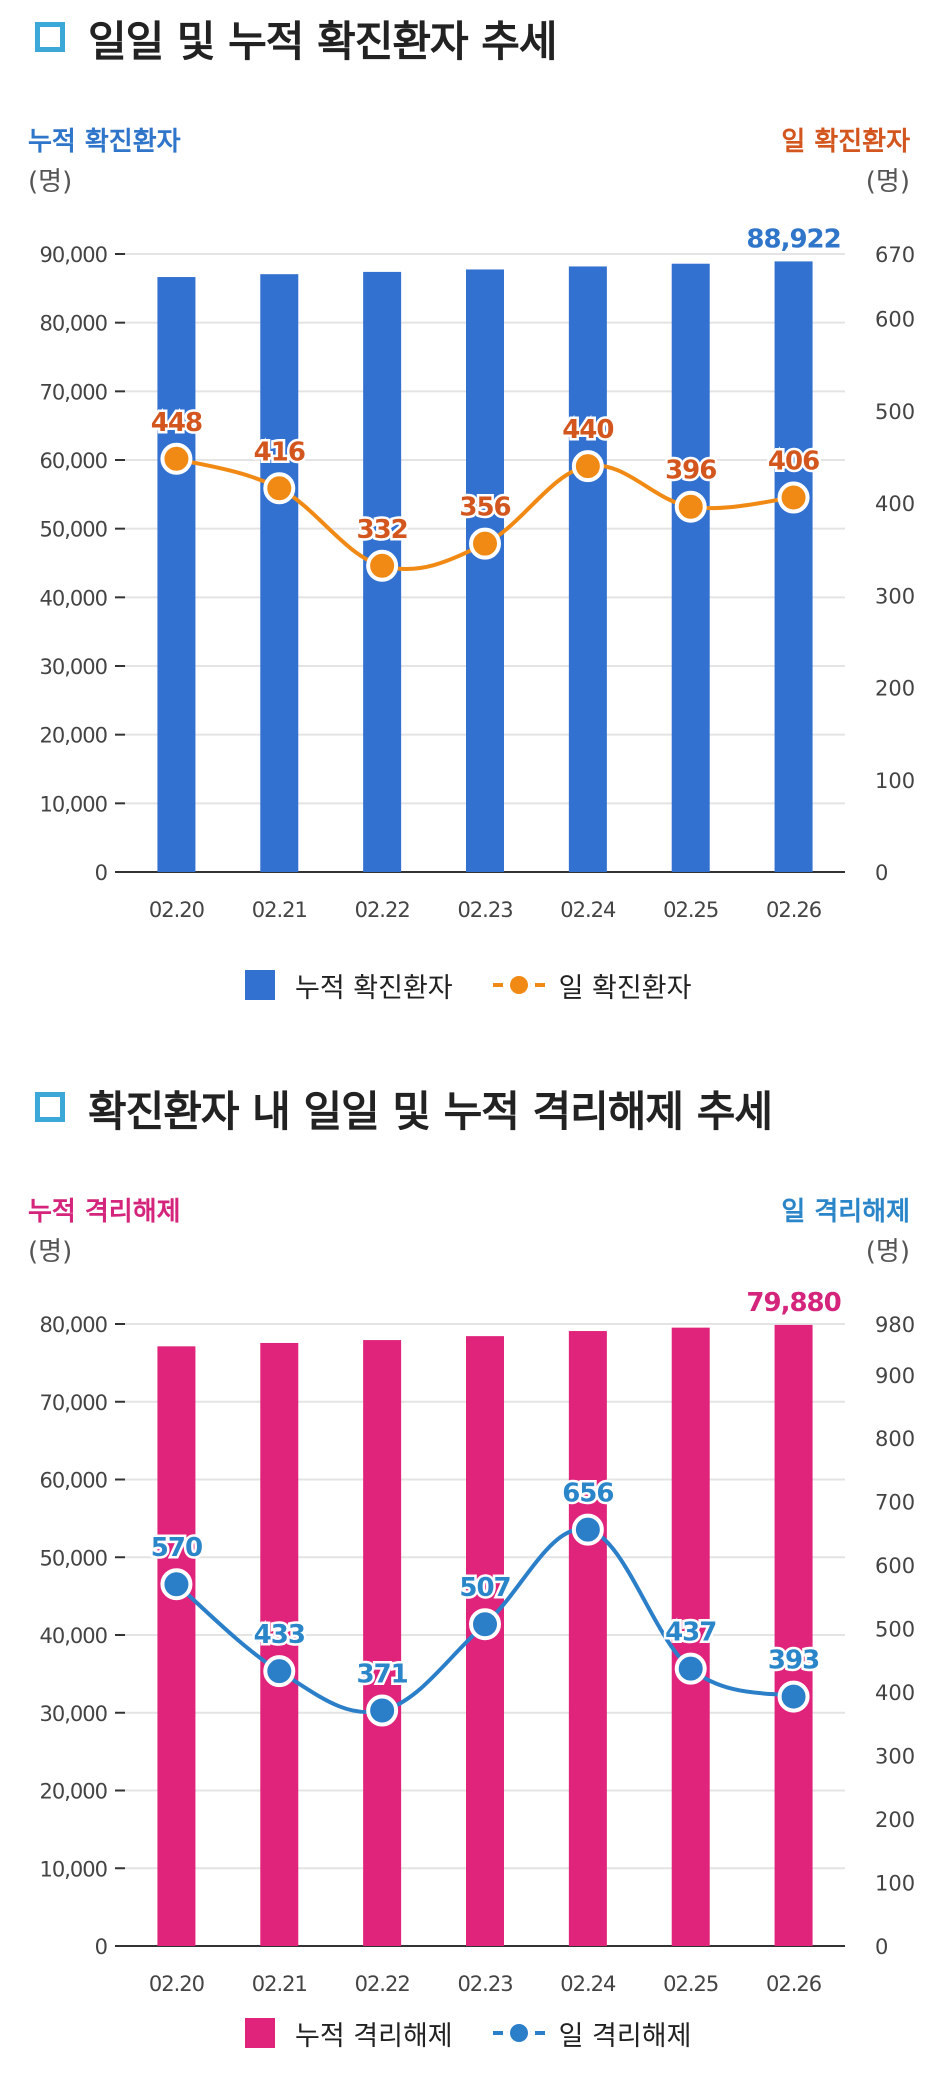 The image size is (938, 2098). I want to click on line-data-label: 393, so click(793, 1661).